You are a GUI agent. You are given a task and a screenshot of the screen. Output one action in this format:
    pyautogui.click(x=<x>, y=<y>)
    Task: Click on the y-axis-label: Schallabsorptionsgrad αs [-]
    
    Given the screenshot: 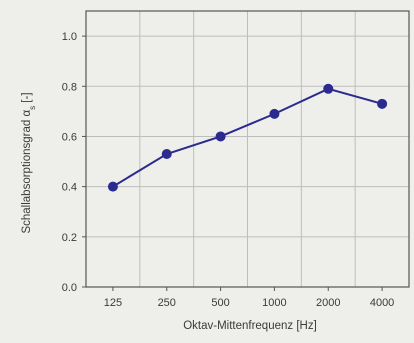 What is the action you would take?
    pyautogui.click(x=29, y=162)
    